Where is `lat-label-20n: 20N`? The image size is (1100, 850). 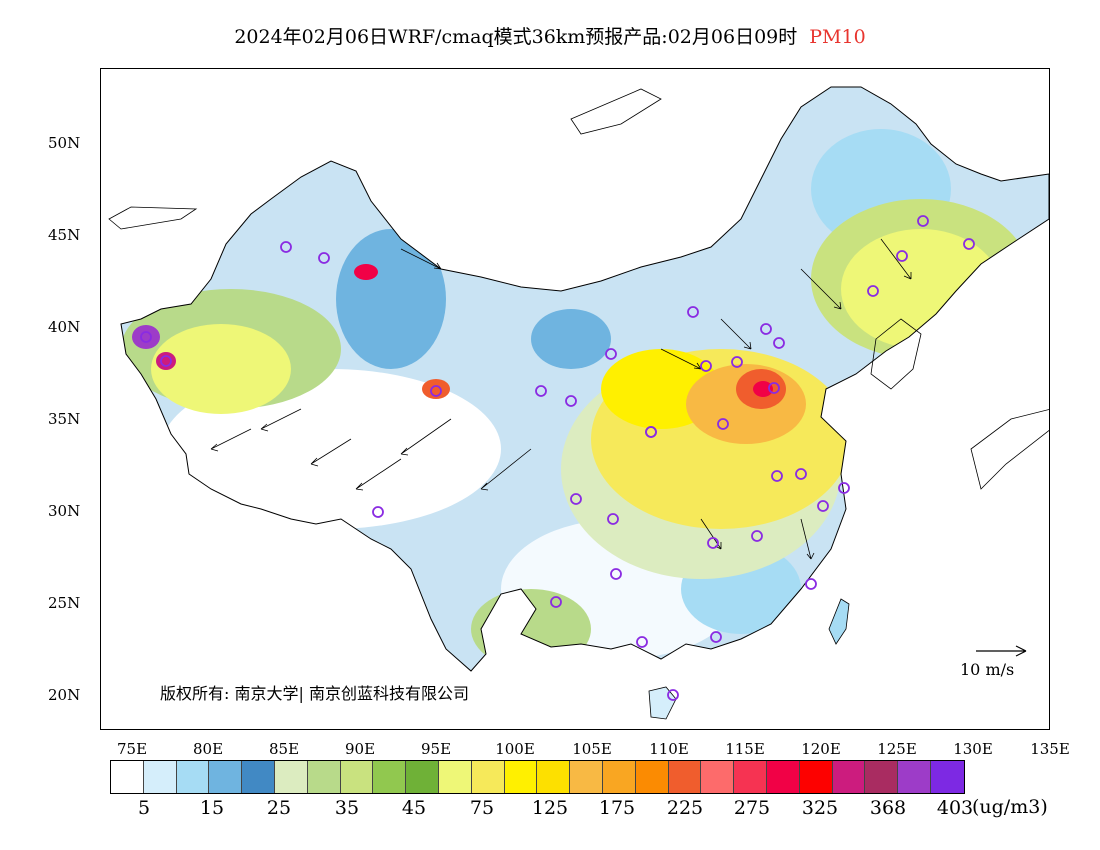
lat-label-20n: 20N is located at coordinates (64, 695).